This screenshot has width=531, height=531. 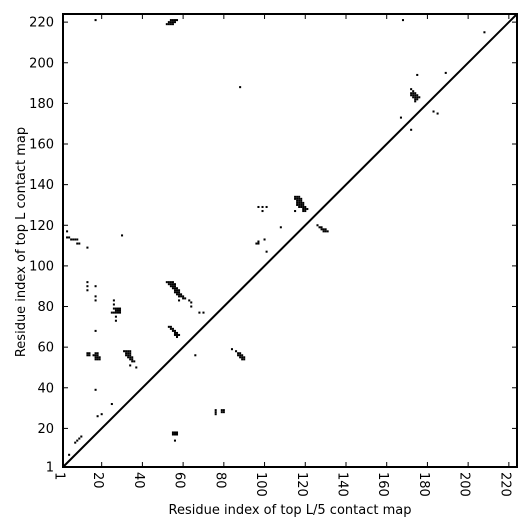 What do you see at coordinates (97, 480) in the screenshot?
I see `x-tick-label: 20` at bounding box center [97, 480].